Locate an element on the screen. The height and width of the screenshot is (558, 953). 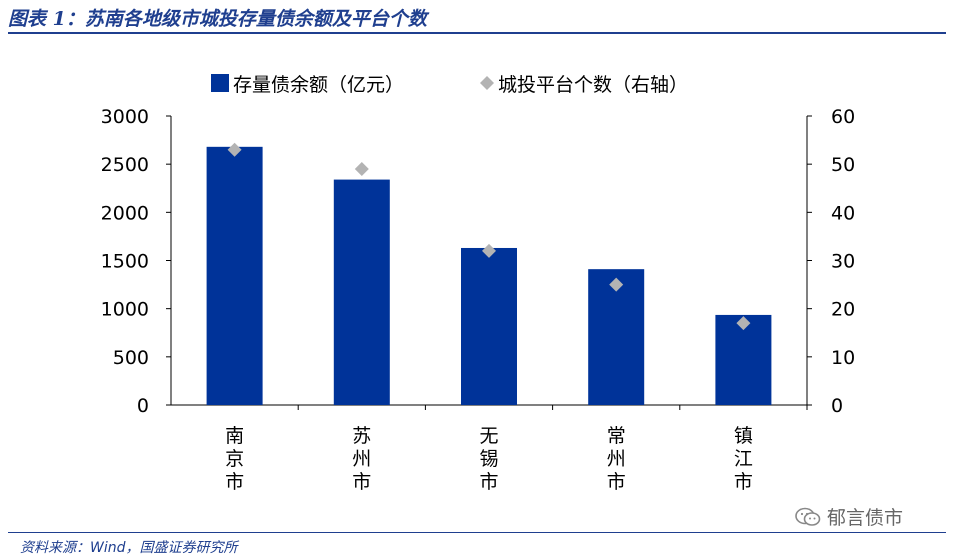
legend-diamond-label: 城投平台个数（右轴） is located at coordinates (593, 85).